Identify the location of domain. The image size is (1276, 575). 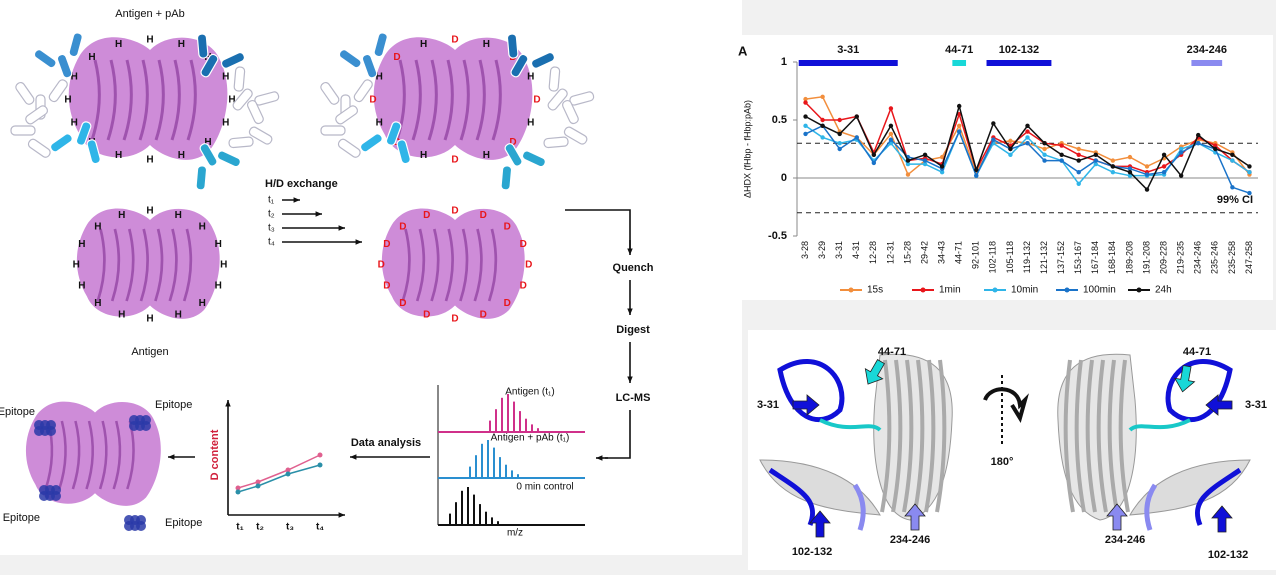
(1190, 487).